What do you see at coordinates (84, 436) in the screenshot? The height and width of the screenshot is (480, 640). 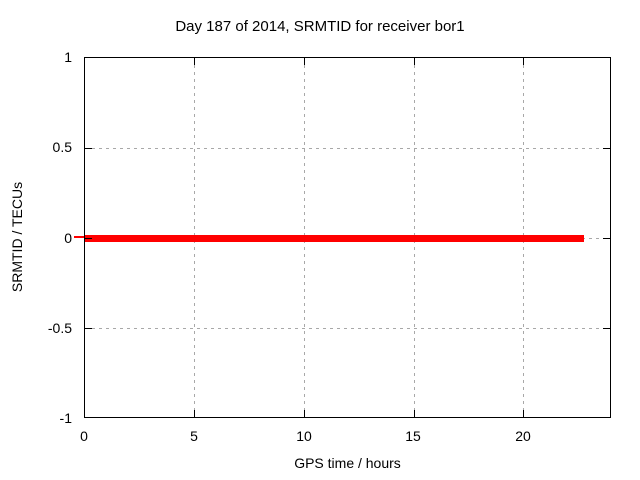 I see `xtick-label-0: 0` at bounding box center [84, 436].